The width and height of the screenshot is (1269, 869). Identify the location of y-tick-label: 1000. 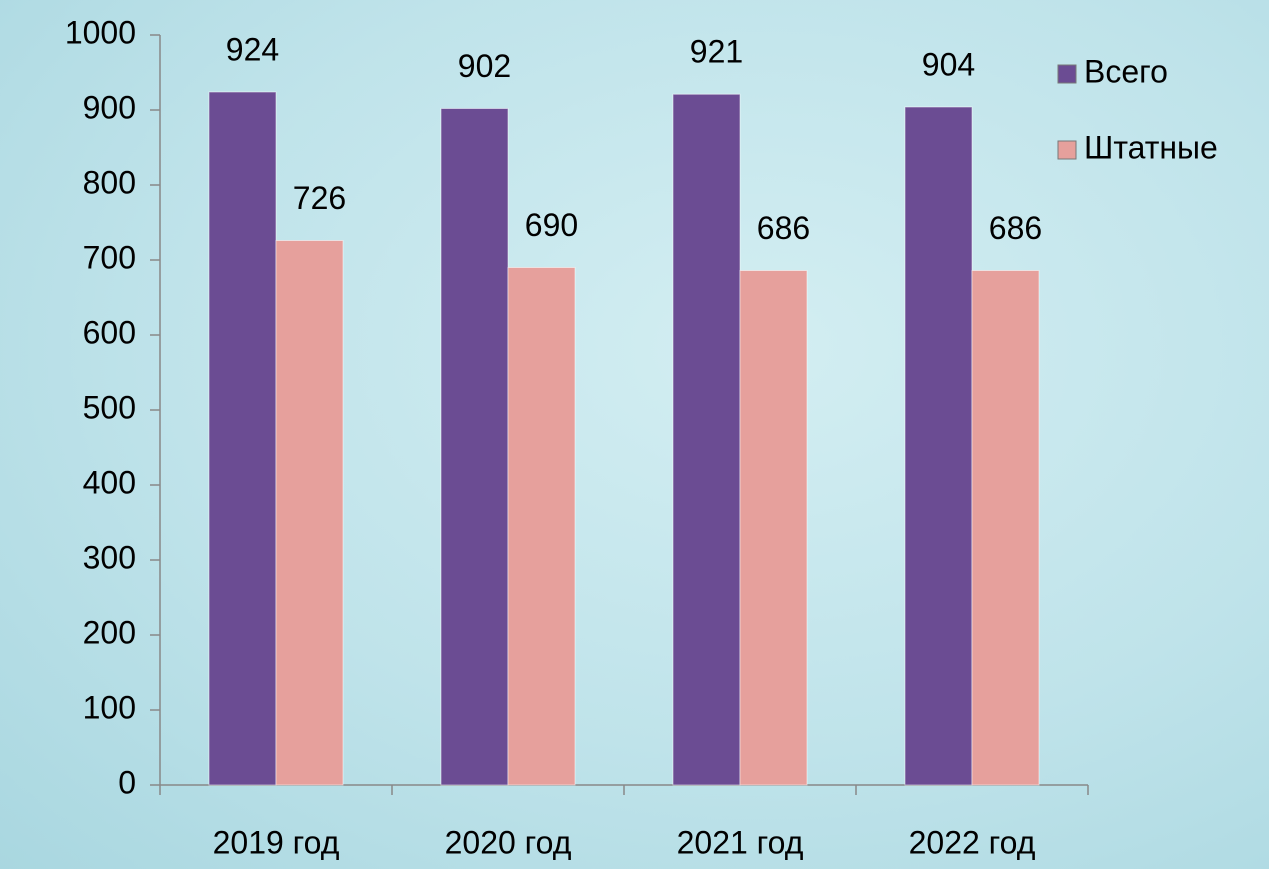
(100, 32).